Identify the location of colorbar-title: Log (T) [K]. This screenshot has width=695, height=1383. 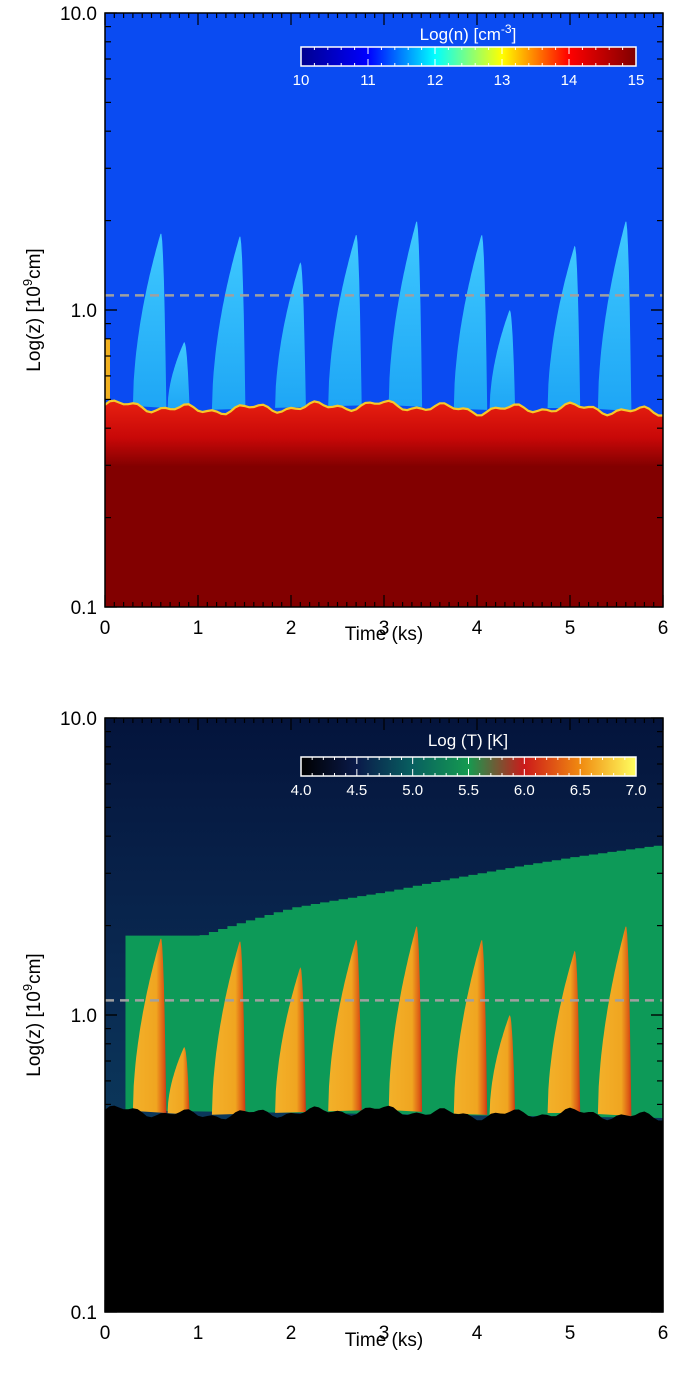
(468, 740).